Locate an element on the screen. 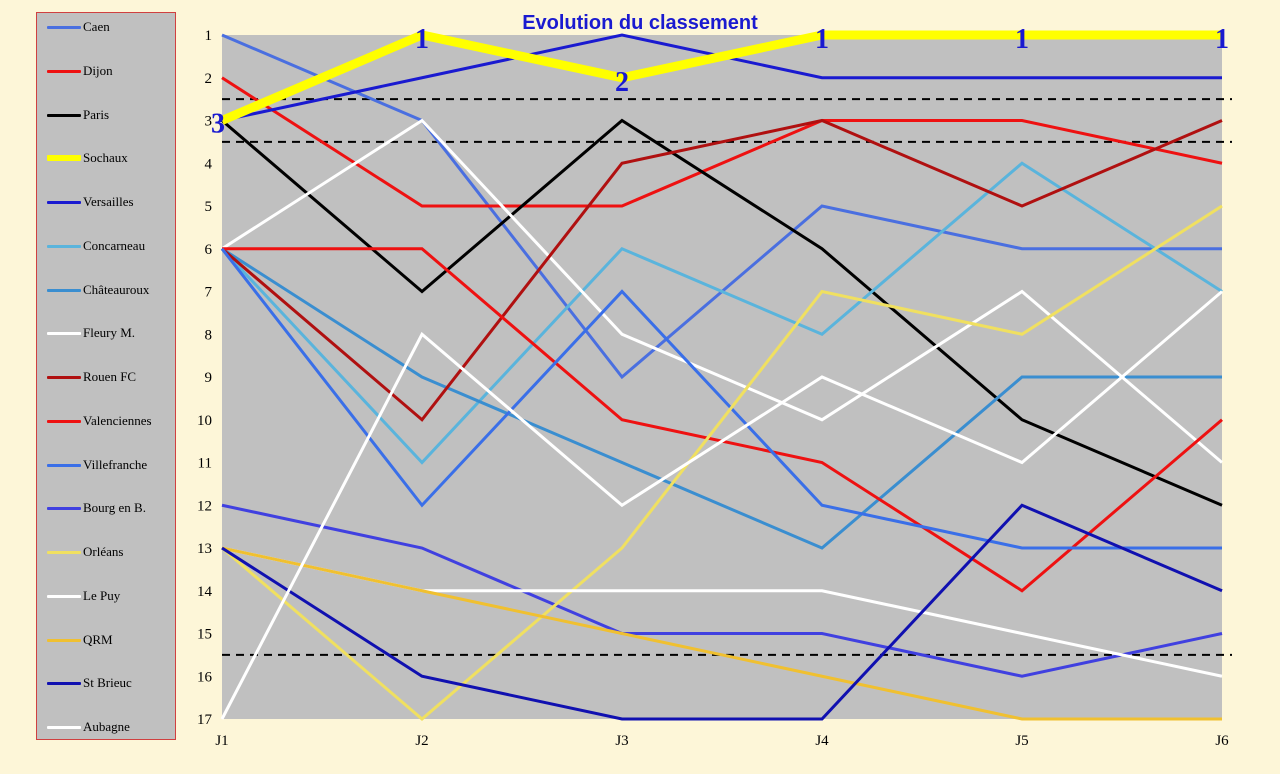 This screenshot has width=1280, height=774. legend-label: St Brieuc is located at coordinates (107, 683).